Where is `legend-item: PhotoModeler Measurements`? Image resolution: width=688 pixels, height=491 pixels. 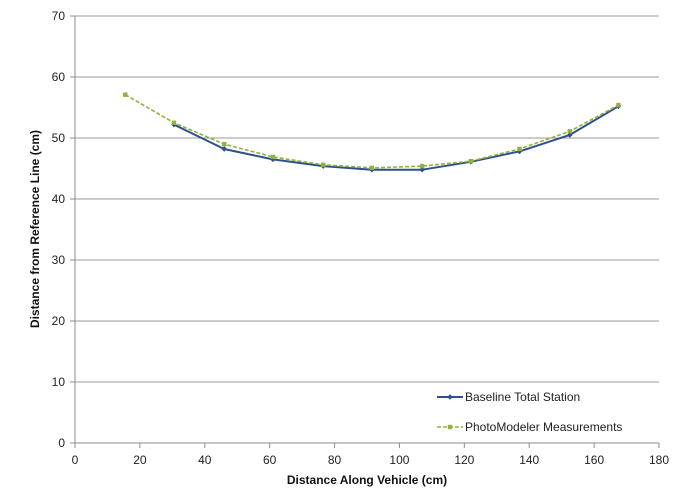 legend-item: PhotoModeler Measurements is located at coordinates (529, 427).